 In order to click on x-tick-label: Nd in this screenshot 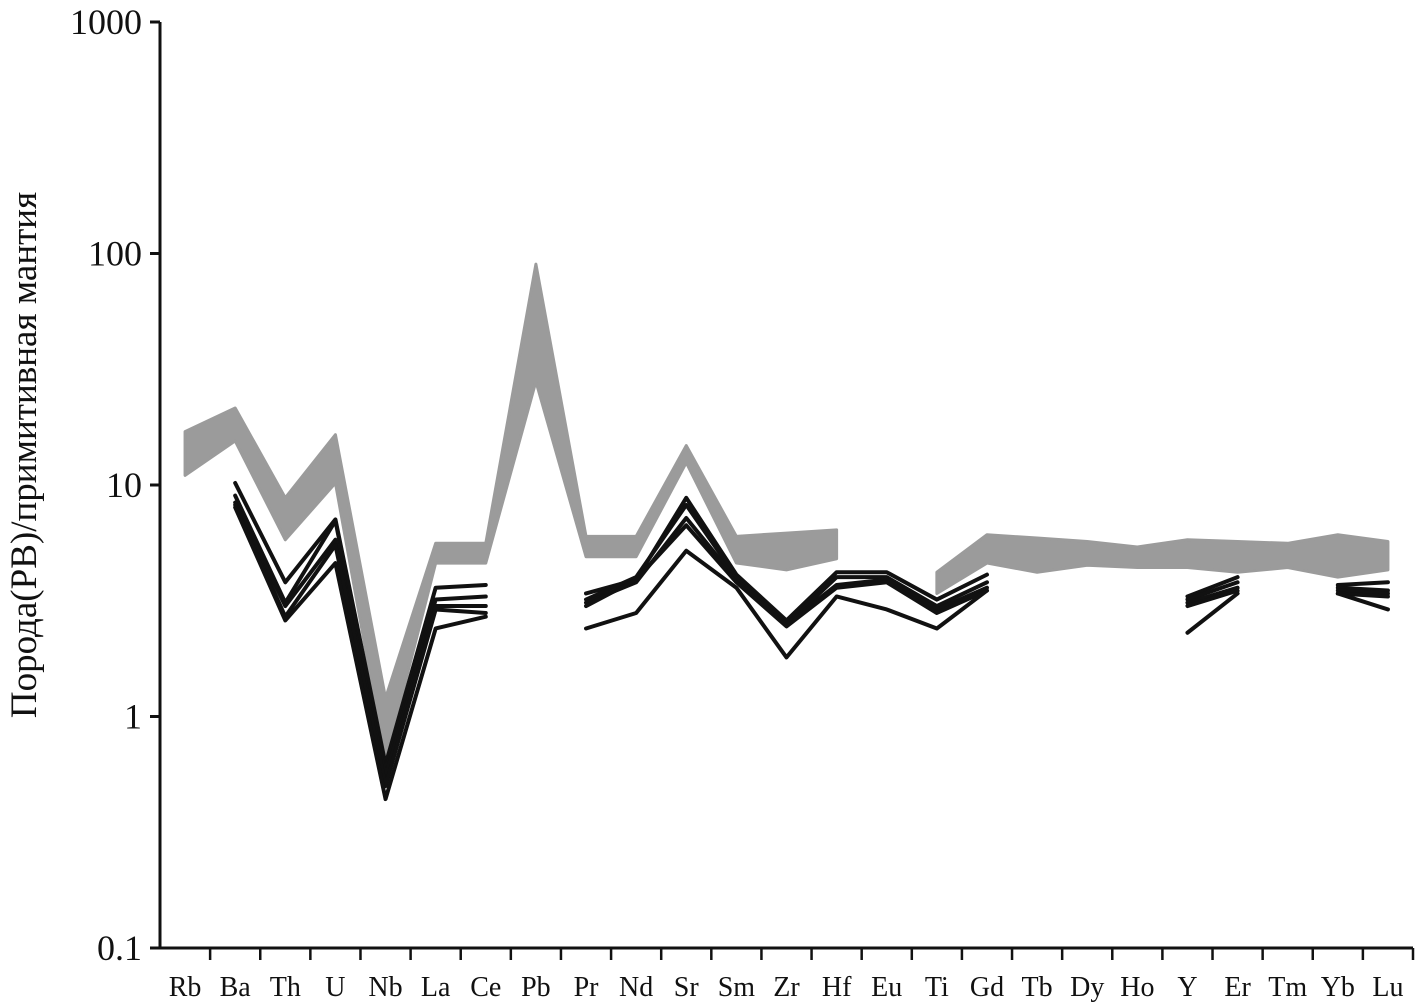, I will do `click(636, 987)`.